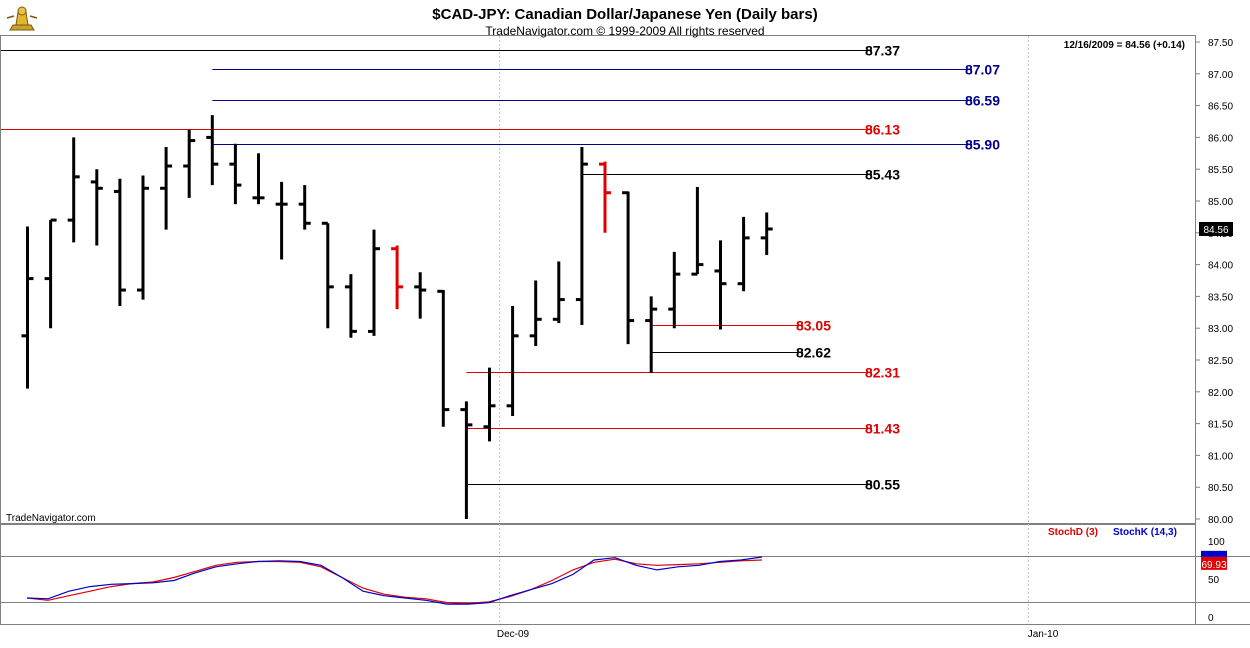  What do you see at coordinates (1214, 553) in the screenshot?
I see `stoch-k-tag` at bounding box center [1214, 553].